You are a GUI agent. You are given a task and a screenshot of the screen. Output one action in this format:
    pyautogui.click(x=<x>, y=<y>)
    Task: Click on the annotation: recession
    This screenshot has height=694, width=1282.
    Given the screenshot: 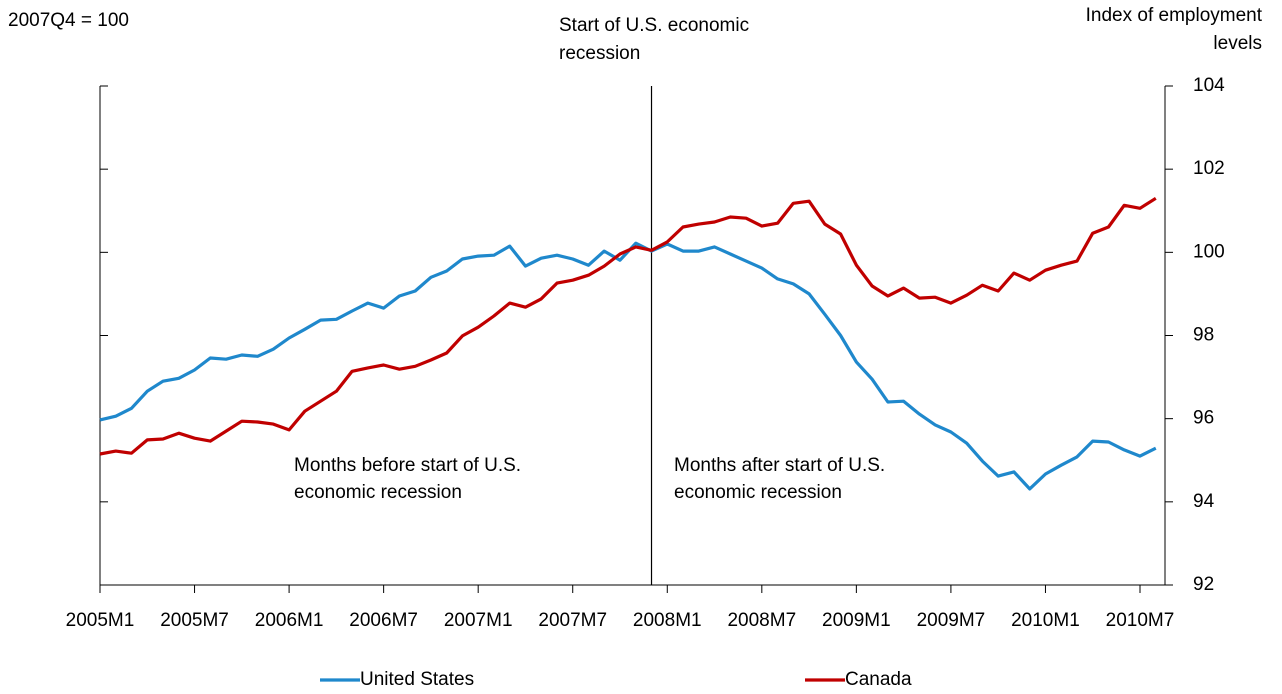 What is the action you would take?
    pyautogui.click(x=599, y=53)
    